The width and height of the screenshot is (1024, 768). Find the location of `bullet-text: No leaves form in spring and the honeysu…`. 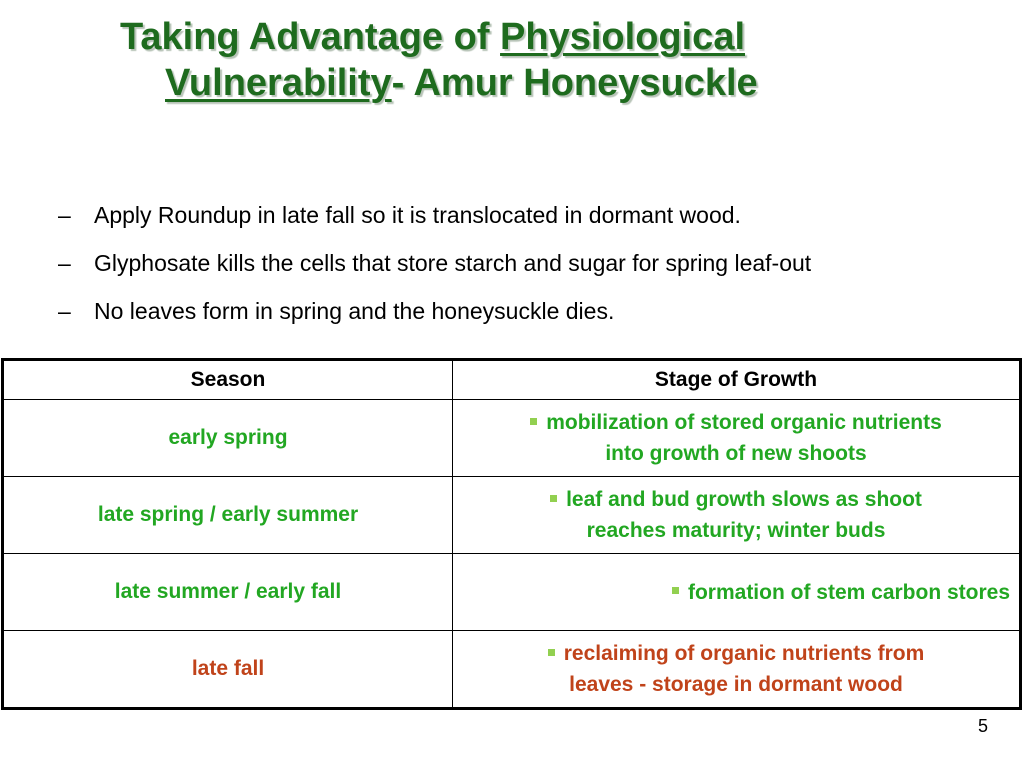

bullet-text: No leaves form in spring and the honeysu… is located at coordinates (354, 311).